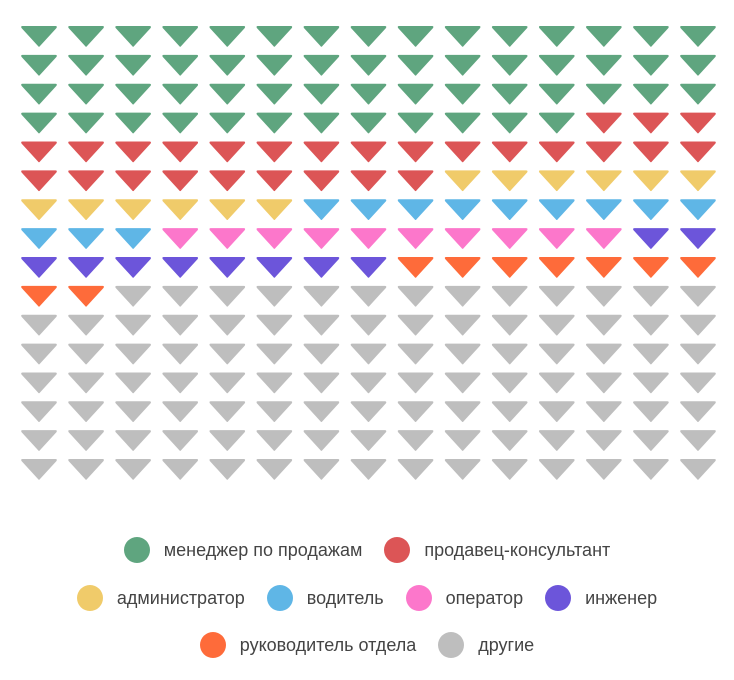 The image size is (734, 680). Describe the element at coordinates (497, 550) in the screenshot. I see `legend-item: продавец-консультант` at that location.